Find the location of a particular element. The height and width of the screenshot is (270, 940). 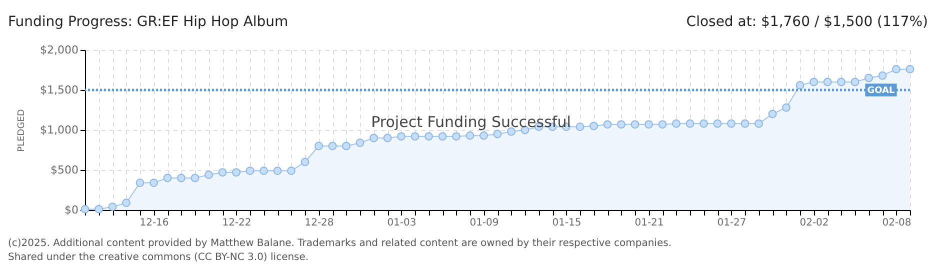

text: (c)2025. Additional content provided by Matthew Balane. Trademarks and related content are owned by their respective companies. is located at coordinates (340, 243).